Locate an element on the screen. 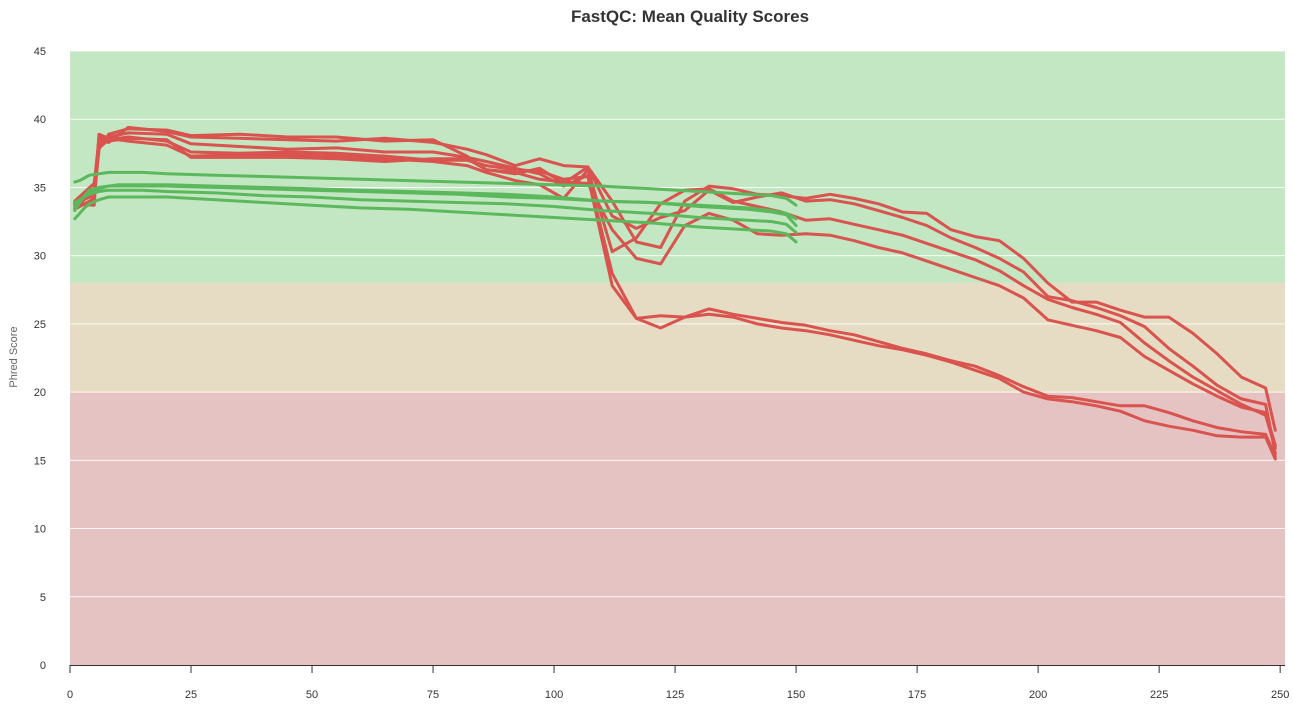 The height and width of the screenshot is (712, 1293). x-tick-label-25: 25 is located at coordinates (191, 695).